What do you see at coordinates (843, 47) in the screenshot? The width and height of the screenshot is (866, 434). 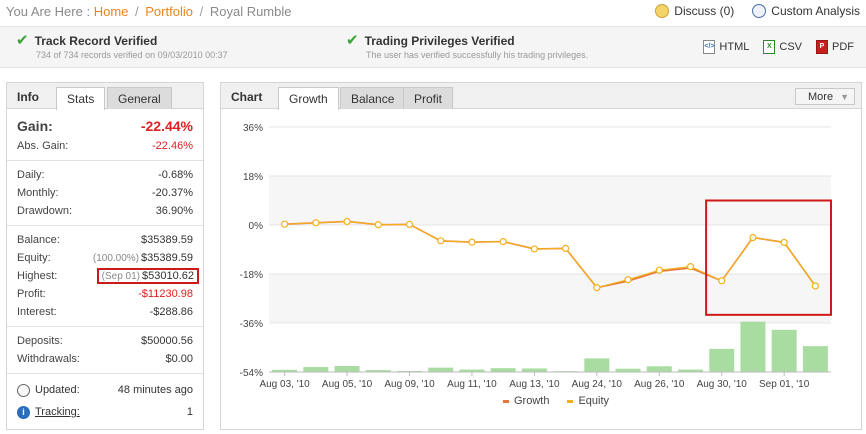 I see `export-pdf-label: PDF` at bounding box center [843, 47].